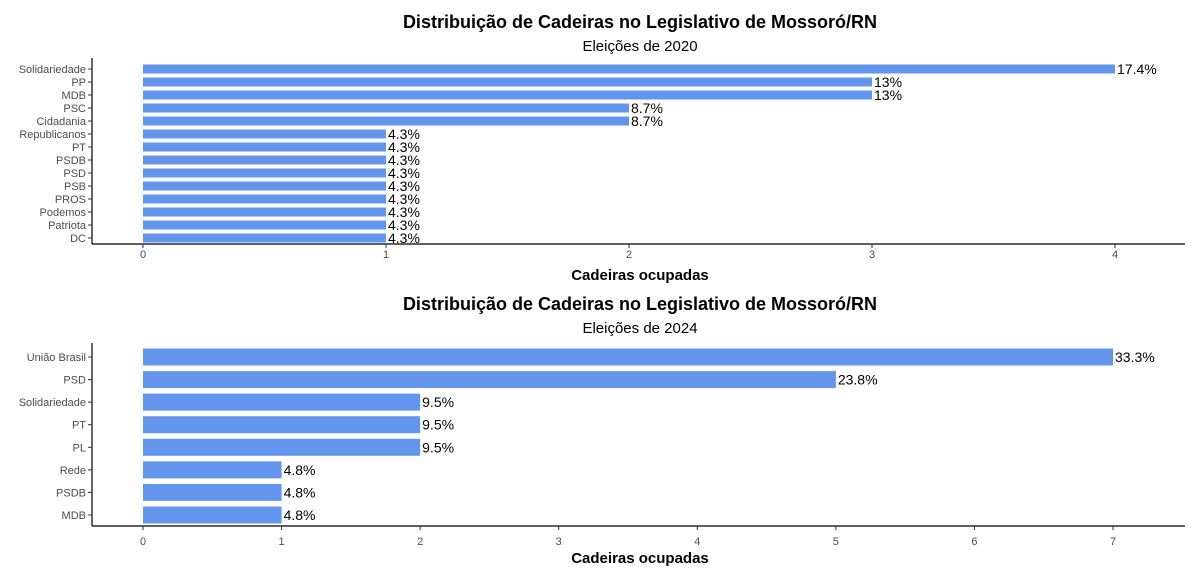 This screenshot has height=580, width=1200. I want to click on x-tick-label: 5, so click(836, 542).